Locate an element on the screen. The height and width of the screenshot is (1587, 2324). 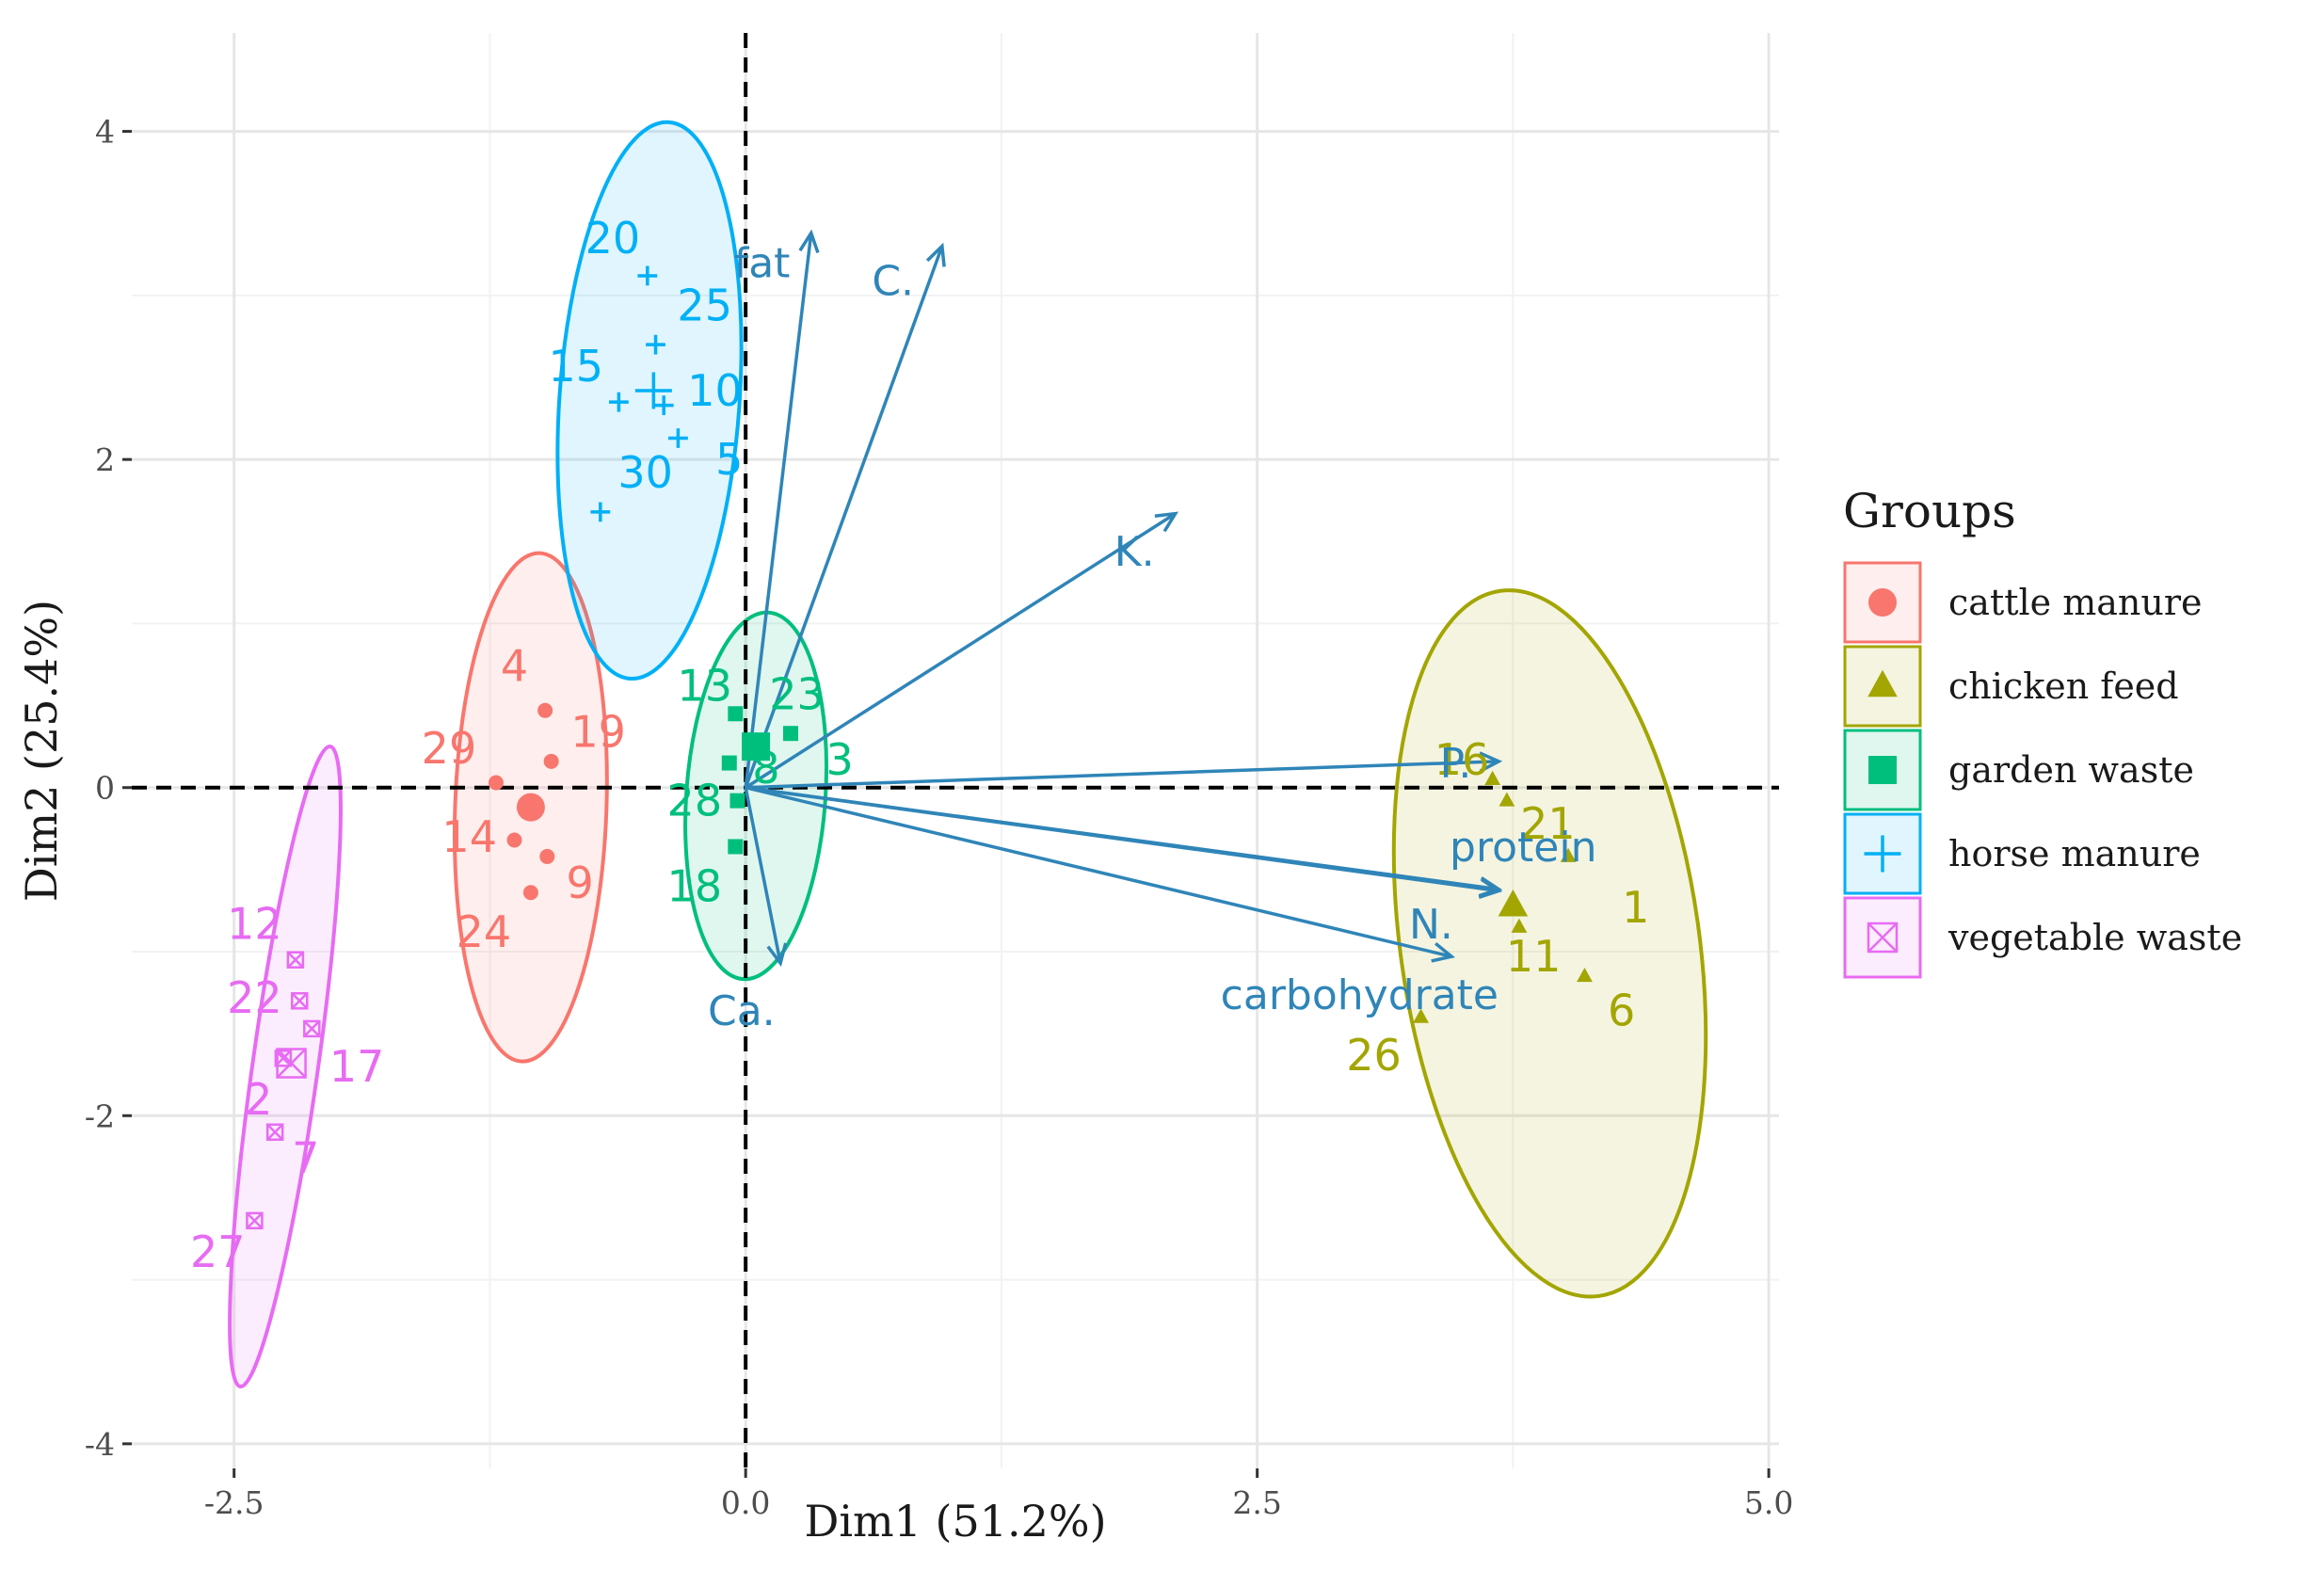
legend-key-garden-waste is located at coordinates (1882, 770).